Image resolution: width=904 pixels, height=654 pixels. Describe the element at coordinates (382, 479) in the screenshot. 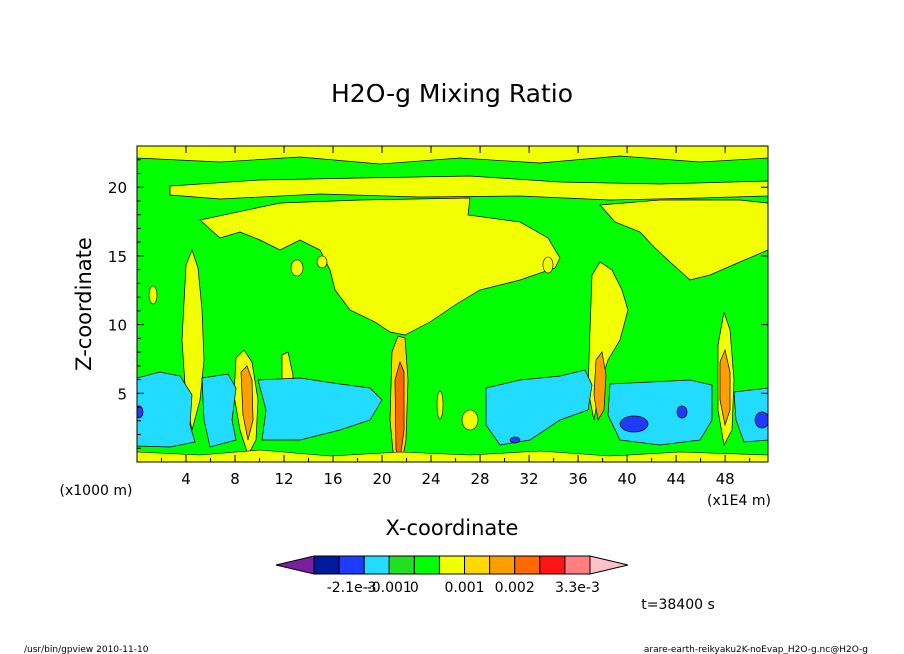

I see `x-tick-label: 20` at that location.